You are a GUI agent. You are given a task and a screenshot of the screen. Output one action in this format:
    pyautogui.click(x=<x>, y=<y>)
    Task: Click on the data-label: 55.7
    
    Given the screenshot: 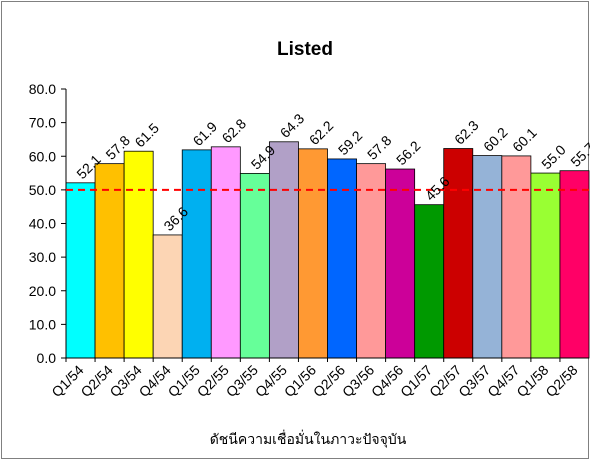 What is the action you would take?
    pyautogui.click(x=578, y=154)
    